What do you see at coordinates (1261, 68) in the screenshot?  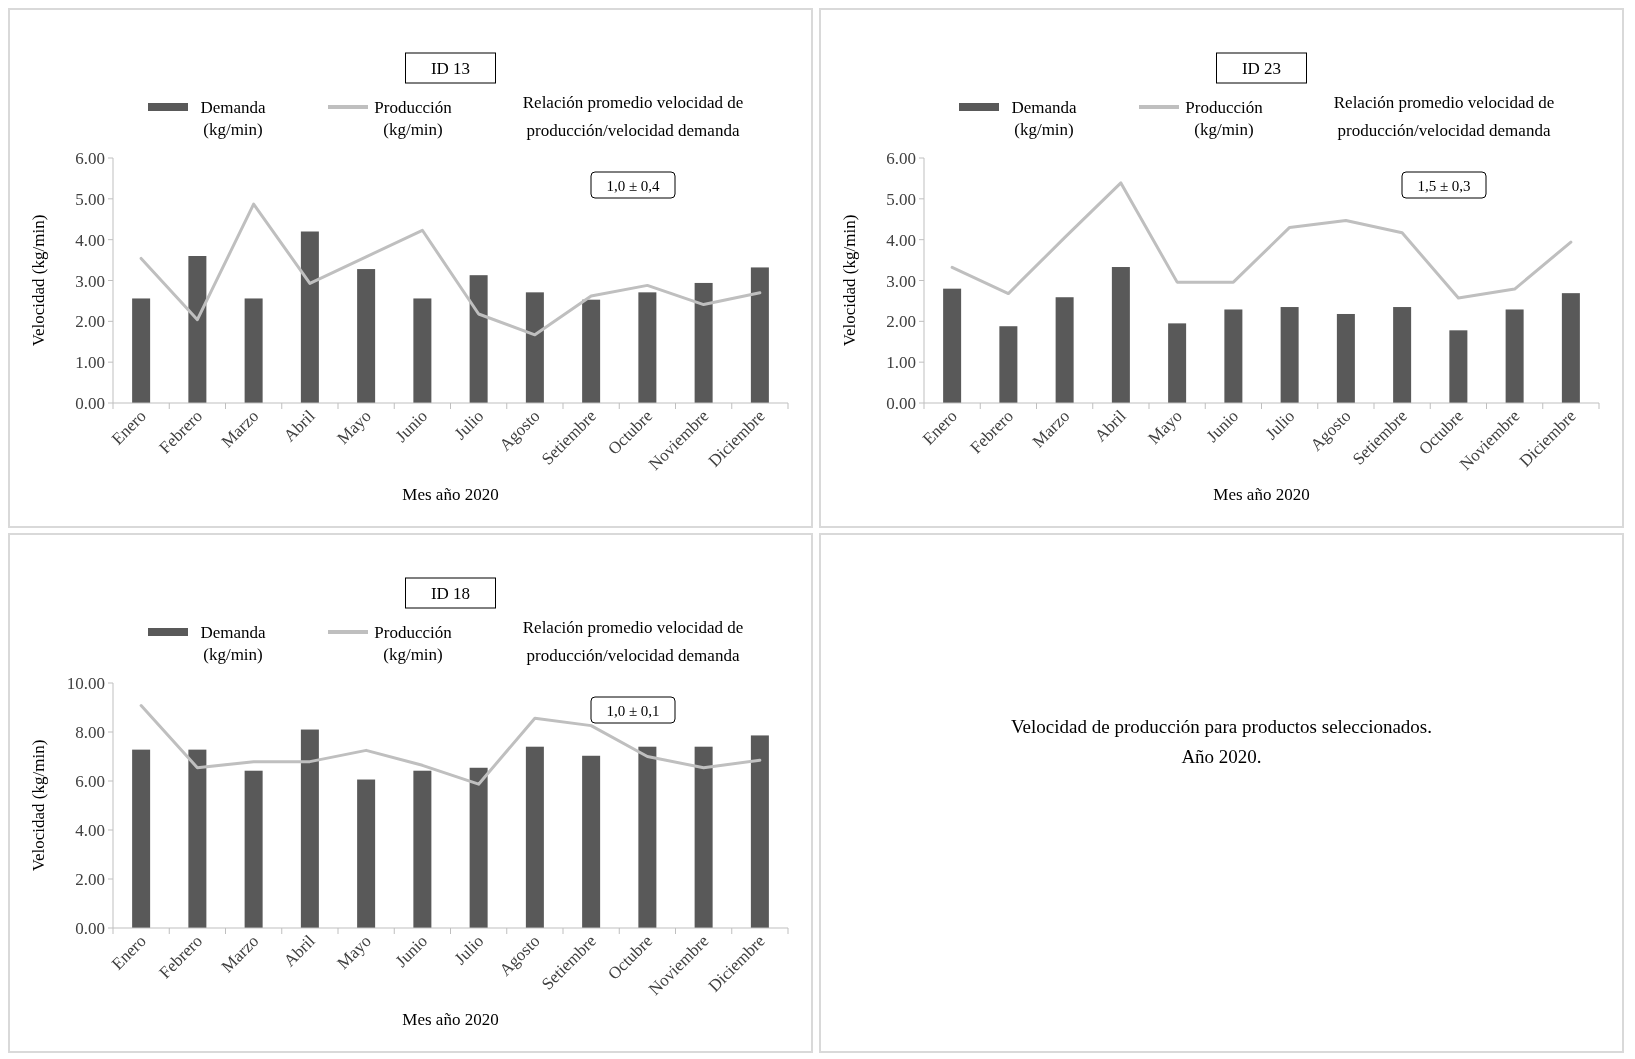 I see `chart-title: ID 23` at bounding box center [1261, 68].